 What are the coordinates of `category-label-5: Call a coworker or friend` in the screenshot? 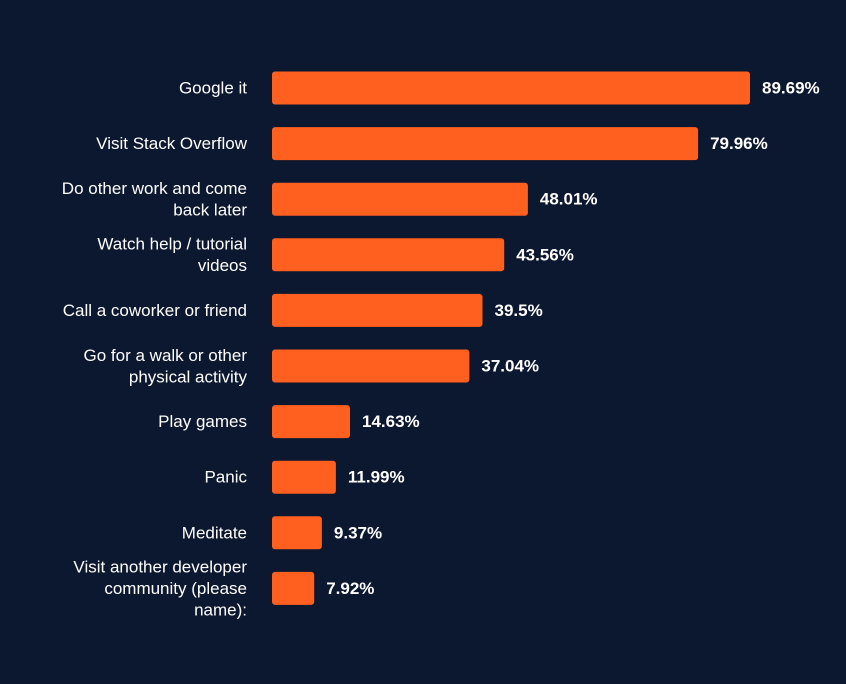 It's located at (155, 310).